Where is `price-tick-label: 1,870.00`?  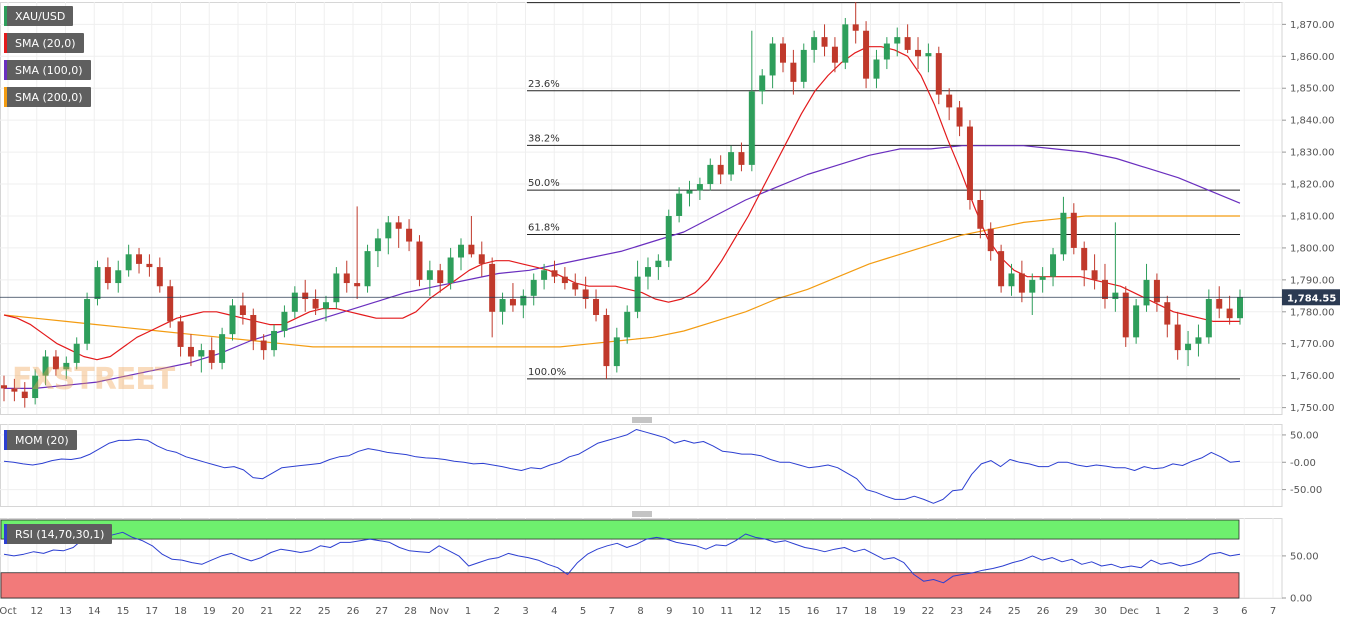 price-tick-label: 1,870.00 is located at coordinates (1312, 25).